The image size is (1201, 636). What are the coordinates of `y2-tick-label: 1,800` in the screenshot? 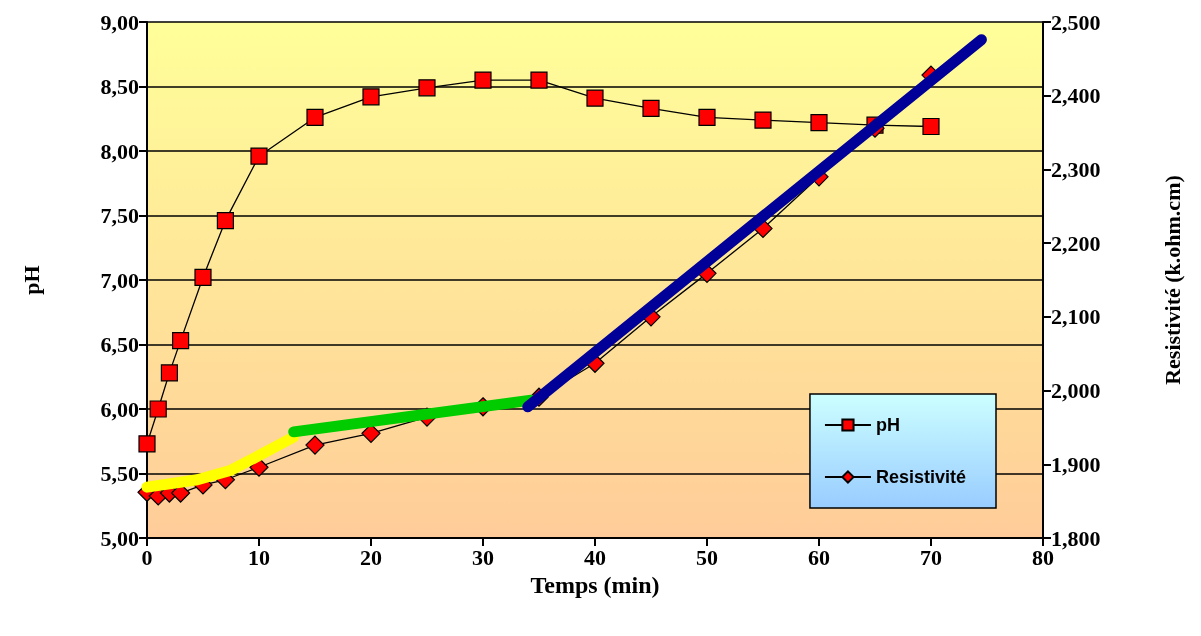 It's located at (1076, 538).